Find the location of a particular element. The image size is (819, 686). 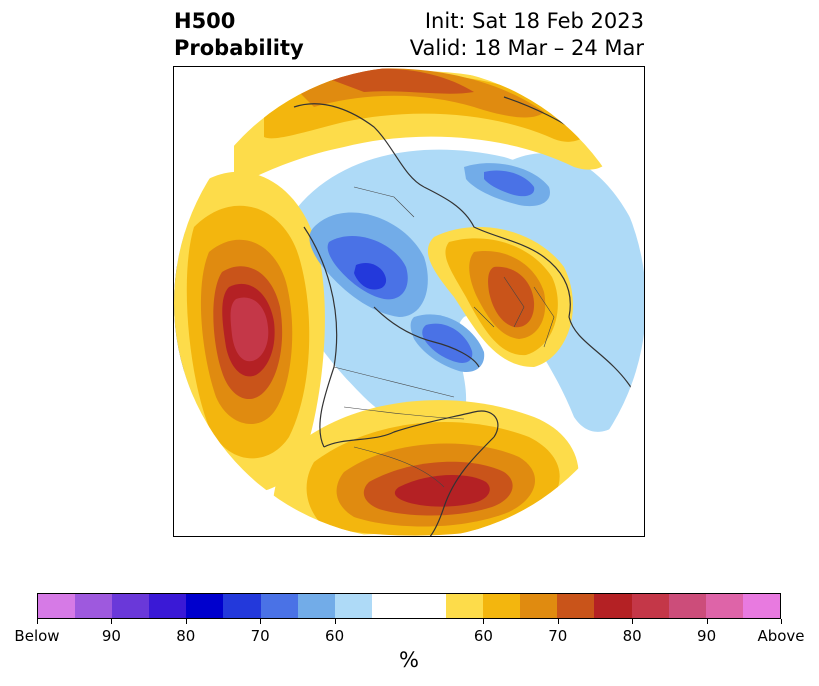

title-product: Probability is located at coordinates (239, 48).